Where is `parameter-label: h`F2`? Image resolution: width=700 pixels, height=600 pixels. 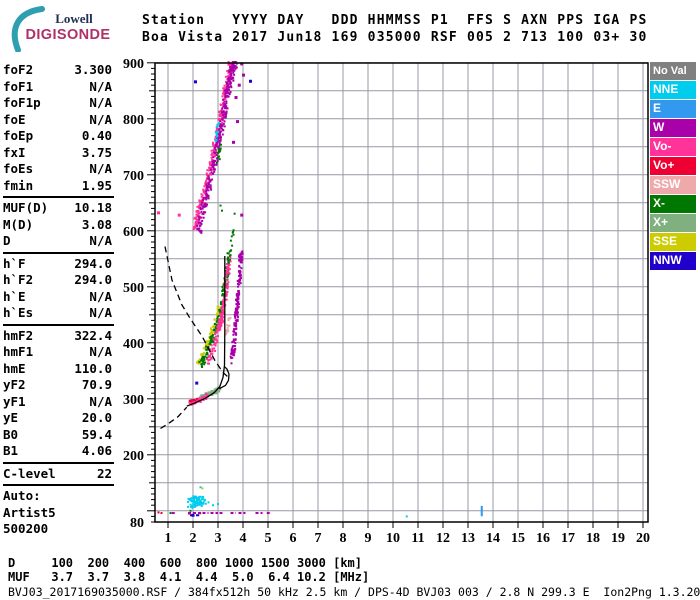 parameter-label: h`F2 is located at coordinates (18, 279).